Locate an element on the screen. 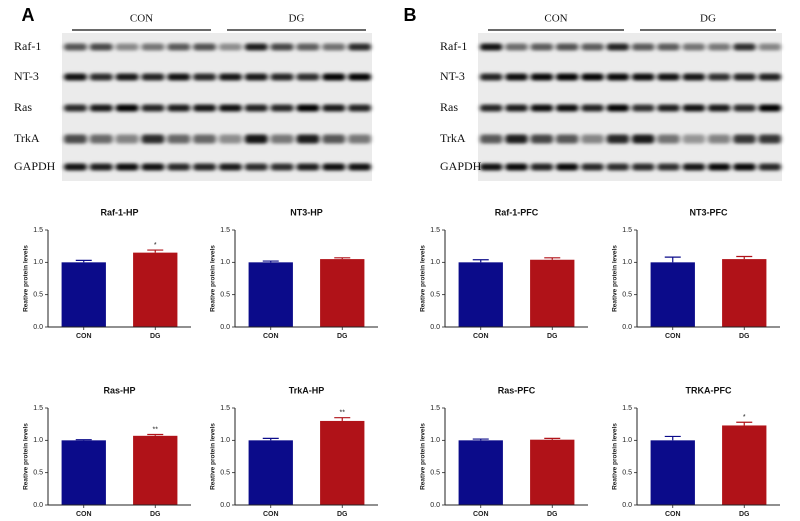 The height and width of the screenshot is (521, 800). significance: * is located at coordinates (155, 245).